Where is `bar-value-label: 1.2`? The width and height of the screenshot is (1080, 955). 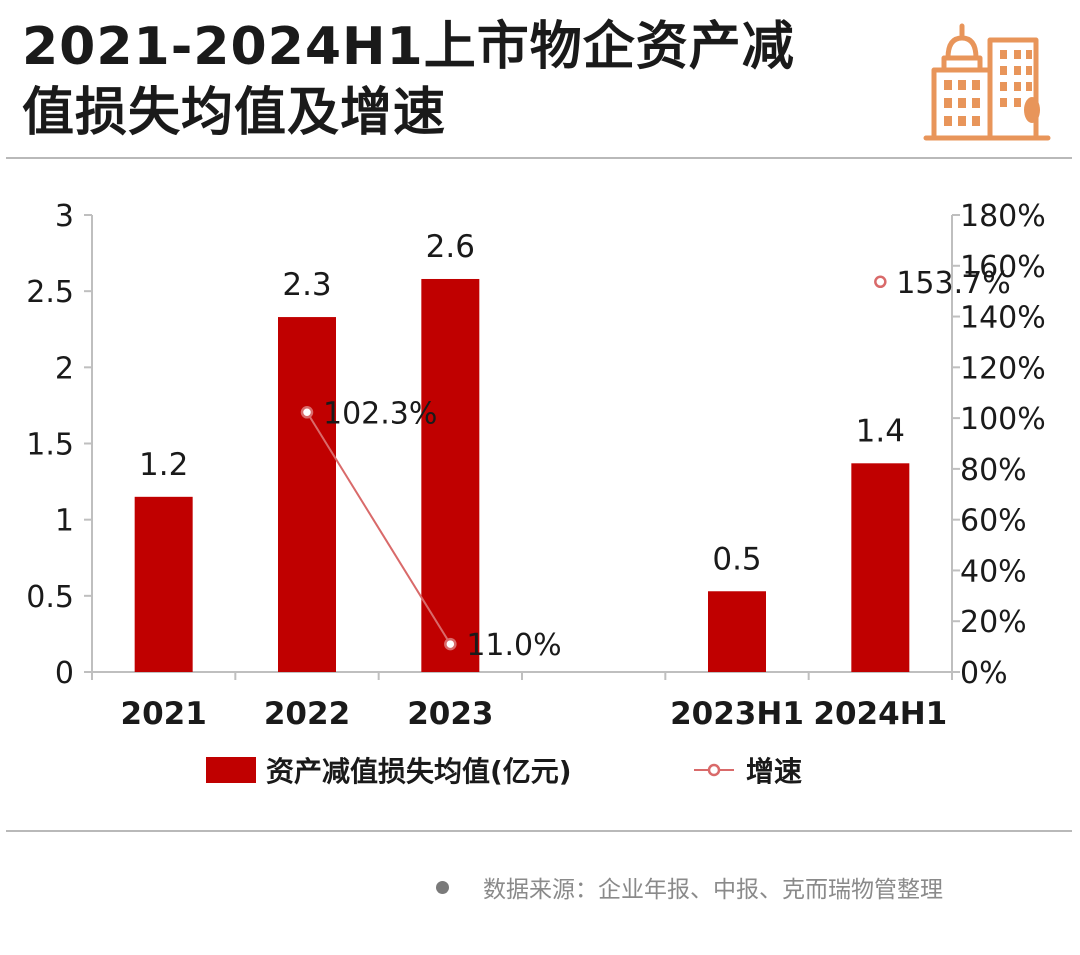
bar-value-label: 1.2 is located at coordinates (163, 465).